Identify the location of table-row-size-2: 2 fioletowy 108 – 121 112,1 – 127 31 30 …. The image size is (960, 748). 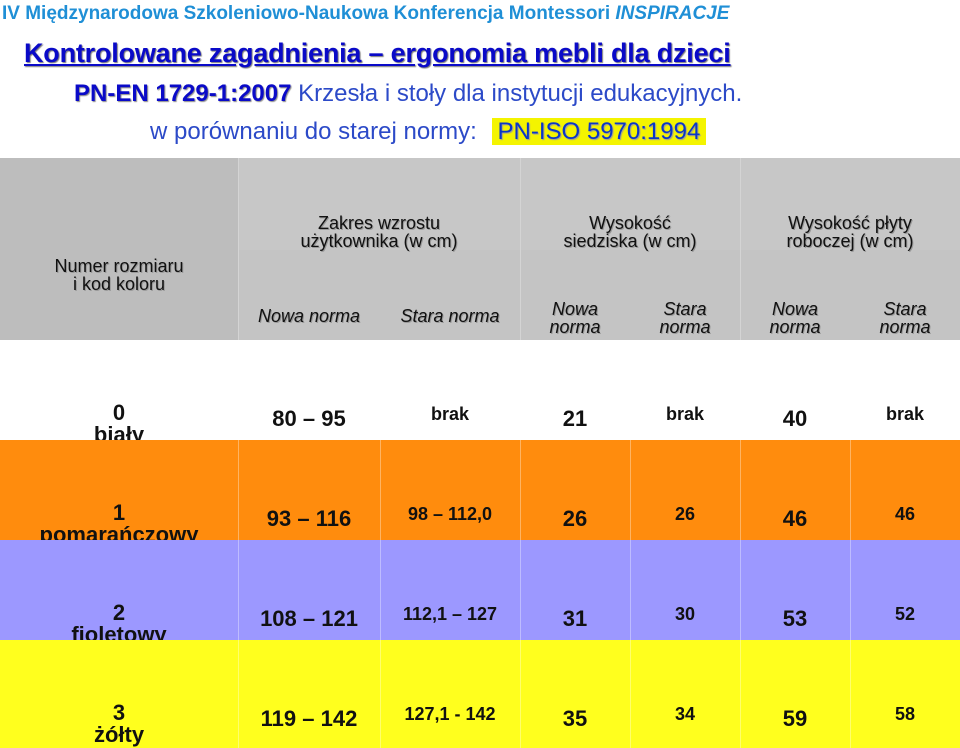
(480, 593).